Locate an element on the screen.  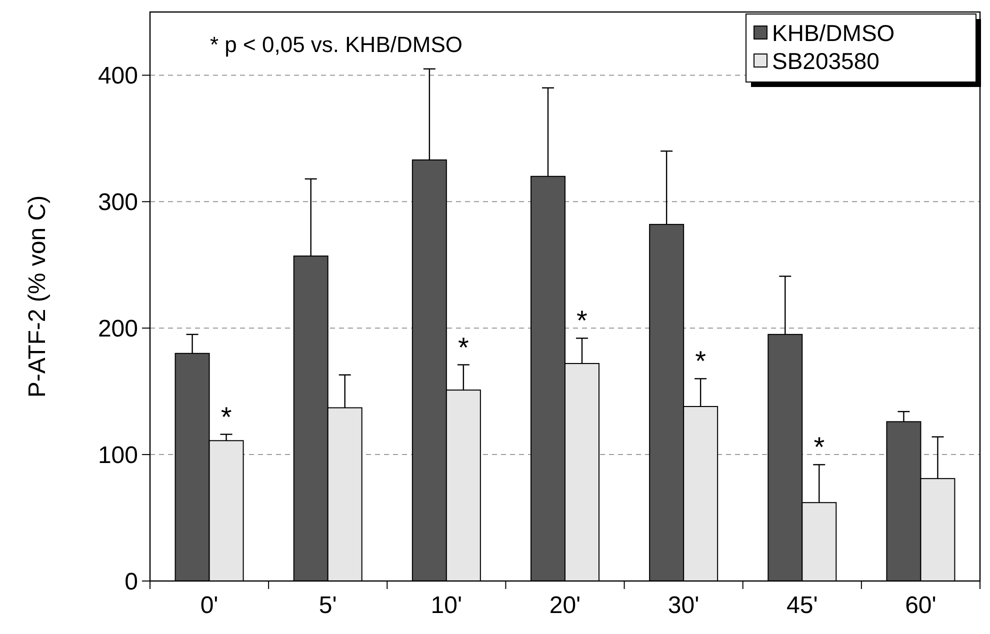
y-tick-label: 100 is located at coordinates (118, 455).